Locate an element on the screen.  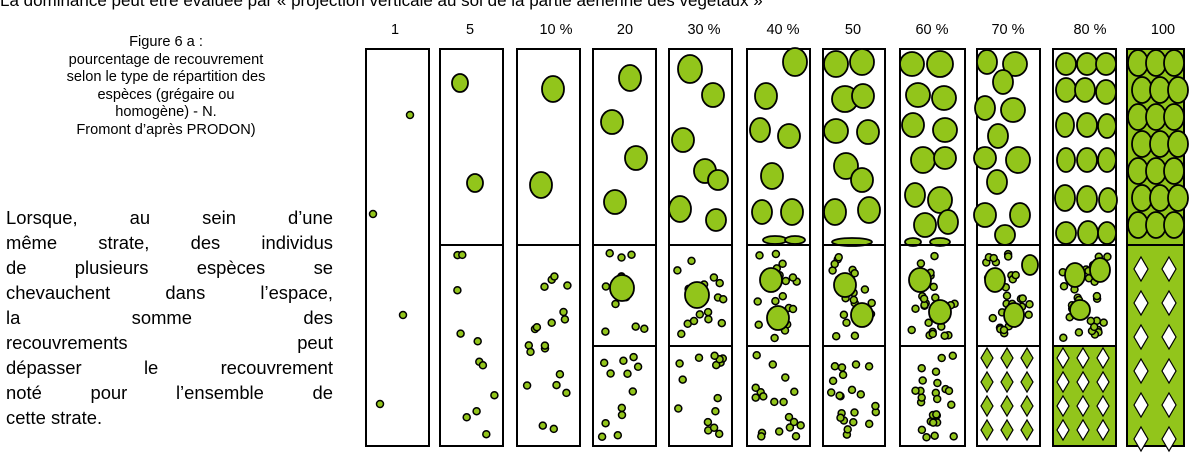
caption-line: pourcentage de recouvrement is located at coordinates (166, 59).